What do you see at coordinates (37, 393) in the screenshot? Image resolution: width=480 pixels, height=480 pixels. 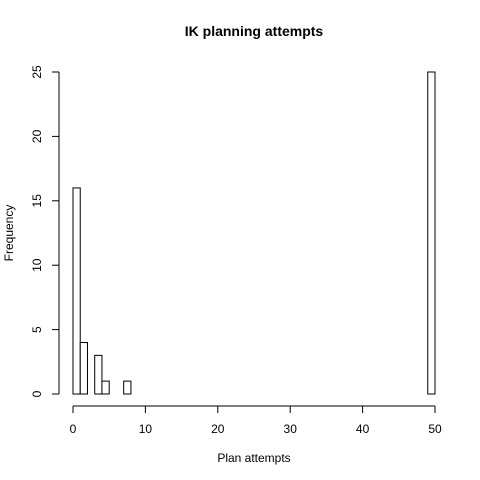 I see `y-tick-label: 0` at bounding box center [37, 393].